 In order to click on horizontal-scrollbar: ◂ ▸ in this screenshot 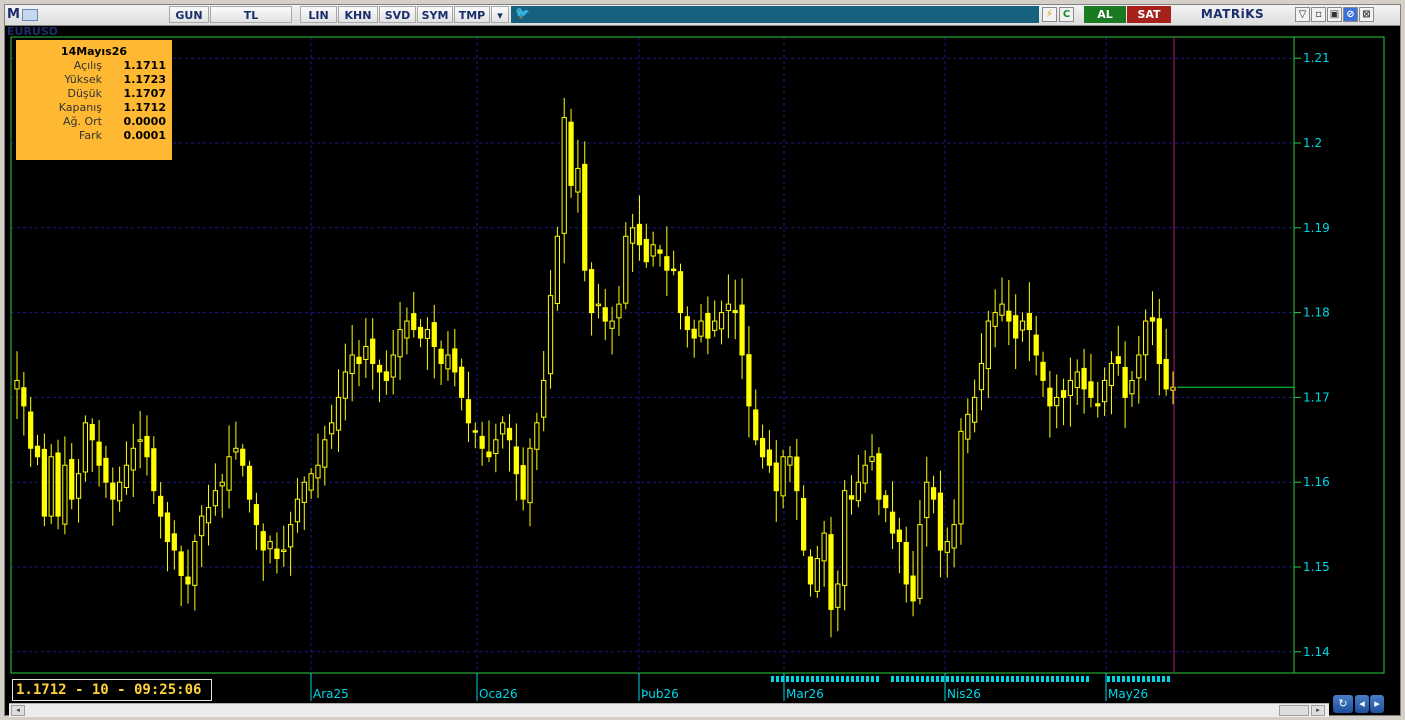, I will do `click(669, 710)`.